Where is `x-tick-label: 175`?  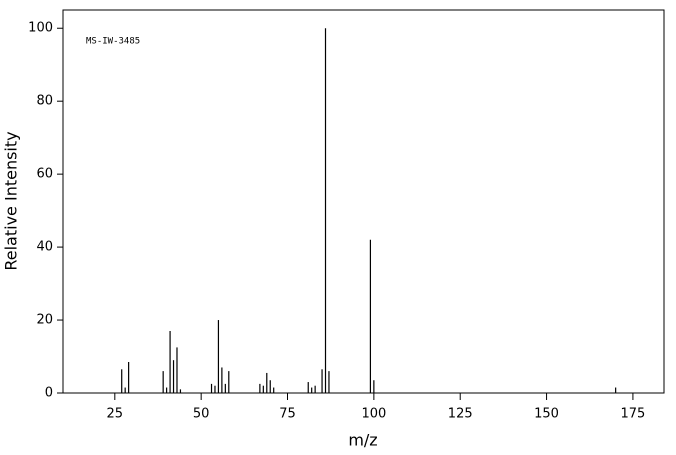 x-tick-label: 175 is located at coordinates (632, 414).